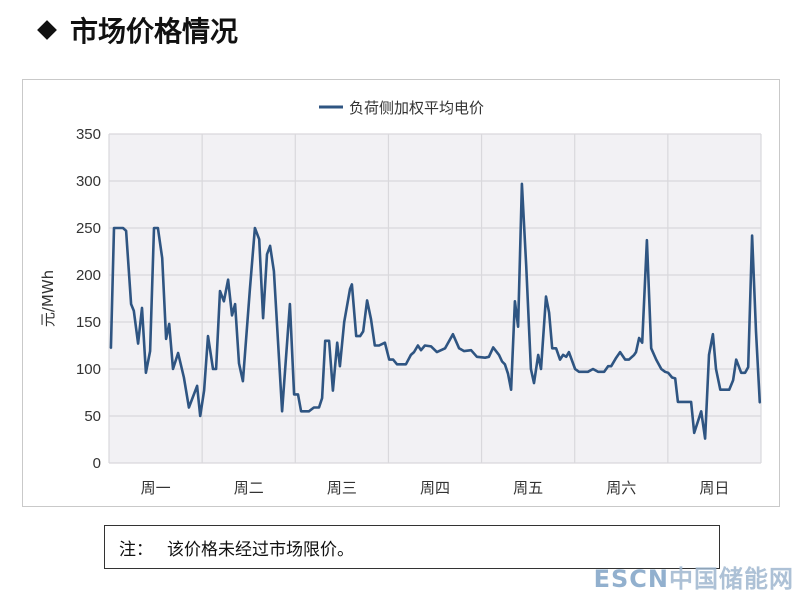 Image resolution: width=800 pixels, height=596 pixels. What do you see at coordinates (88, 369) in the screenshot?
I see `y-tick-label: 100` at bounding box center [88, 369].